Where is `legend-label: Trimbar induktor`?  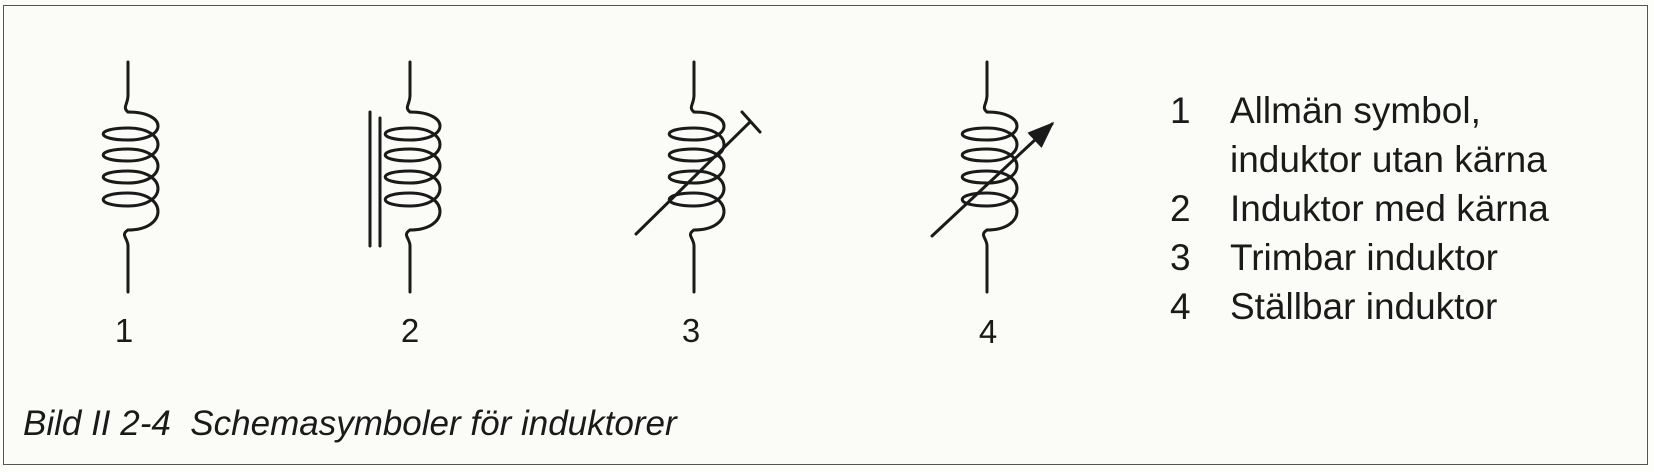 legend-label: Trimbar induktor is located at coordinates (1364, 257).